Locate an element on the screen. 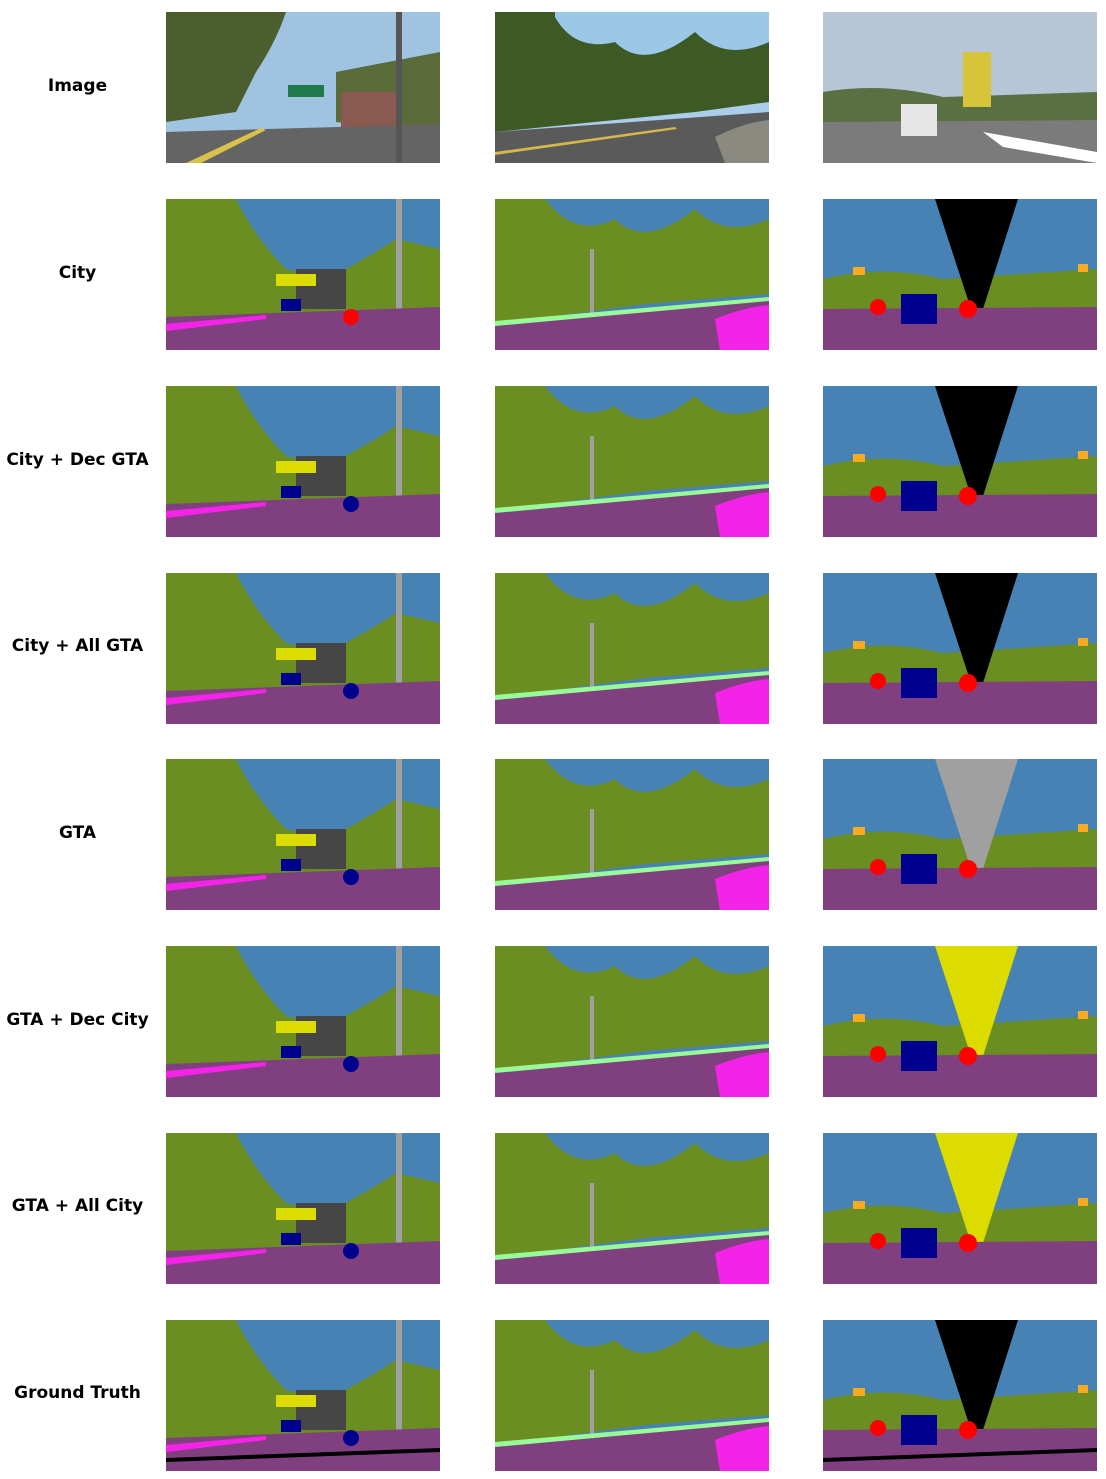 Image resolution: width=1106 pixels, height=1479 pixels. segmentation-panel-r2-c1 is located at coordinates (632, 461).